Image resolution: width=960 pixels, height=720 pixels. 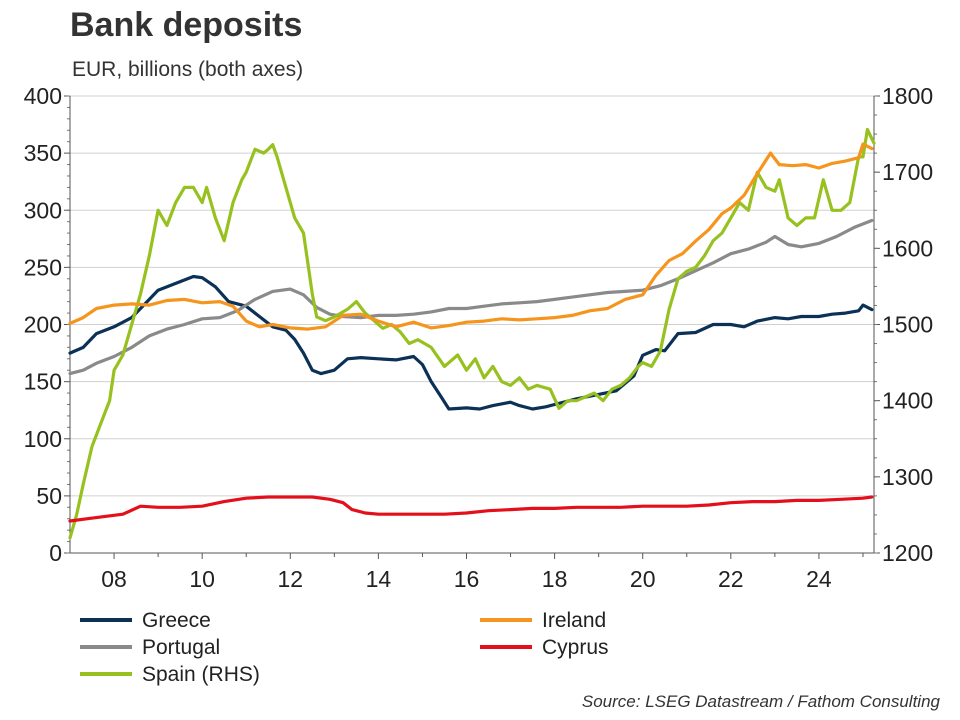 I want to click on y-left-tick-label: 350, so click(x=43, y=153).